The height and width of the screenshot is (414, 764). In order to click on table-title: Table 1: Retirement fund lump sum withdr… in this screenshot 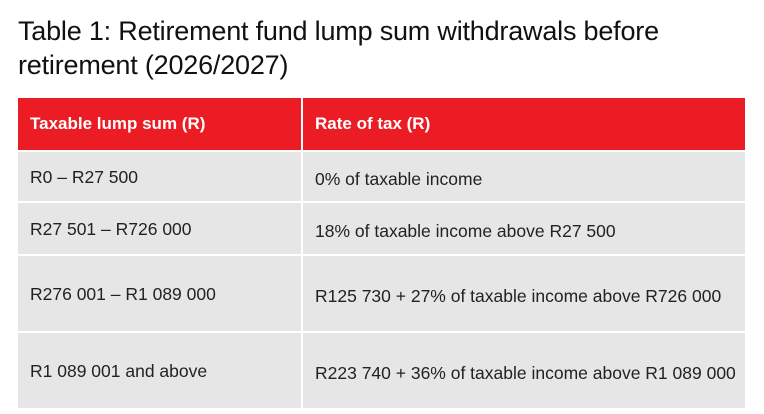, I will do `click(338, 48)`.